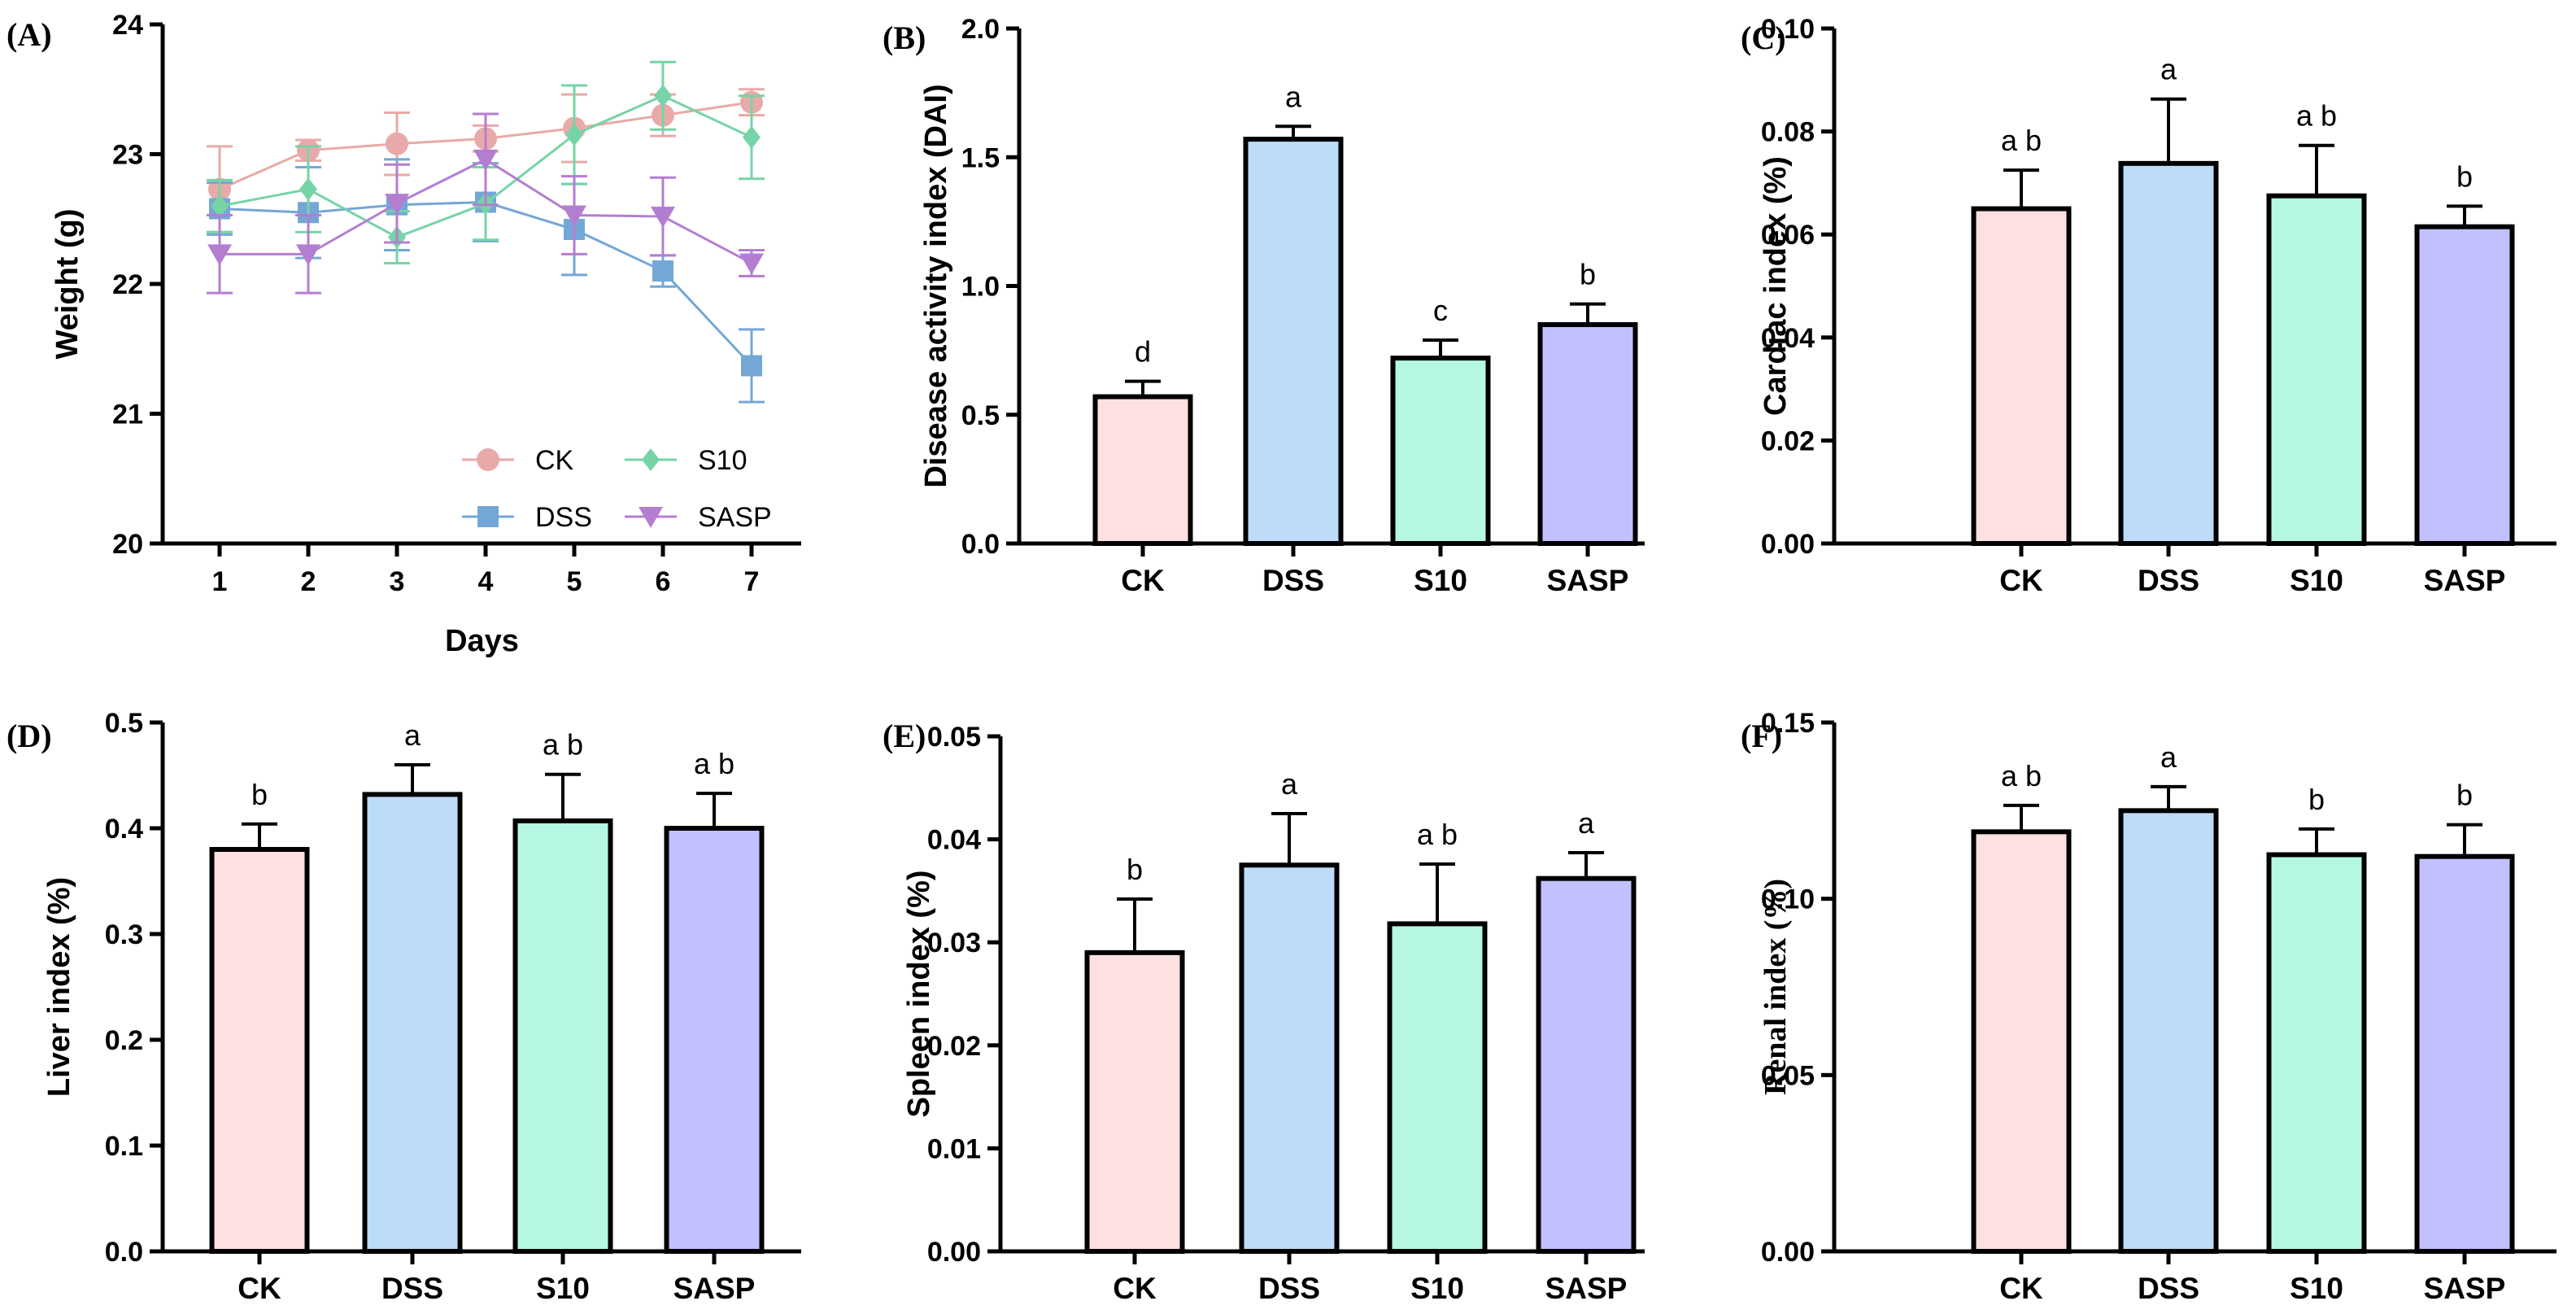 The height and width of the screenshot is (1314, 2576). What do you see at coordinates (1763, 38) in the screenshot?
I see `panel-label: (C)` at bounding box center [1763, 38].